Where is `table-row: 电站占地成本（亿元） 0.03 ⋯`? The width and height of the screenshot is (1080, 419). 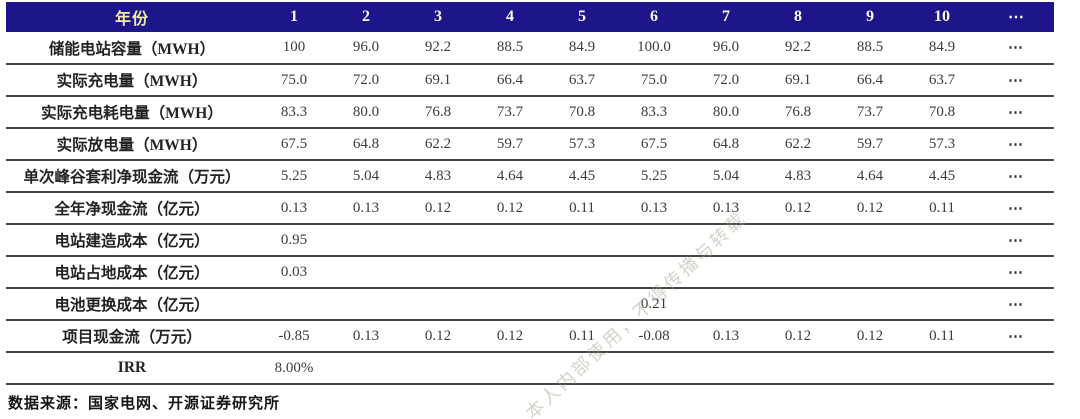
table-row: 电站占地成本（亿元） 0.03 ⋯ is located at coordinates (530, 272).